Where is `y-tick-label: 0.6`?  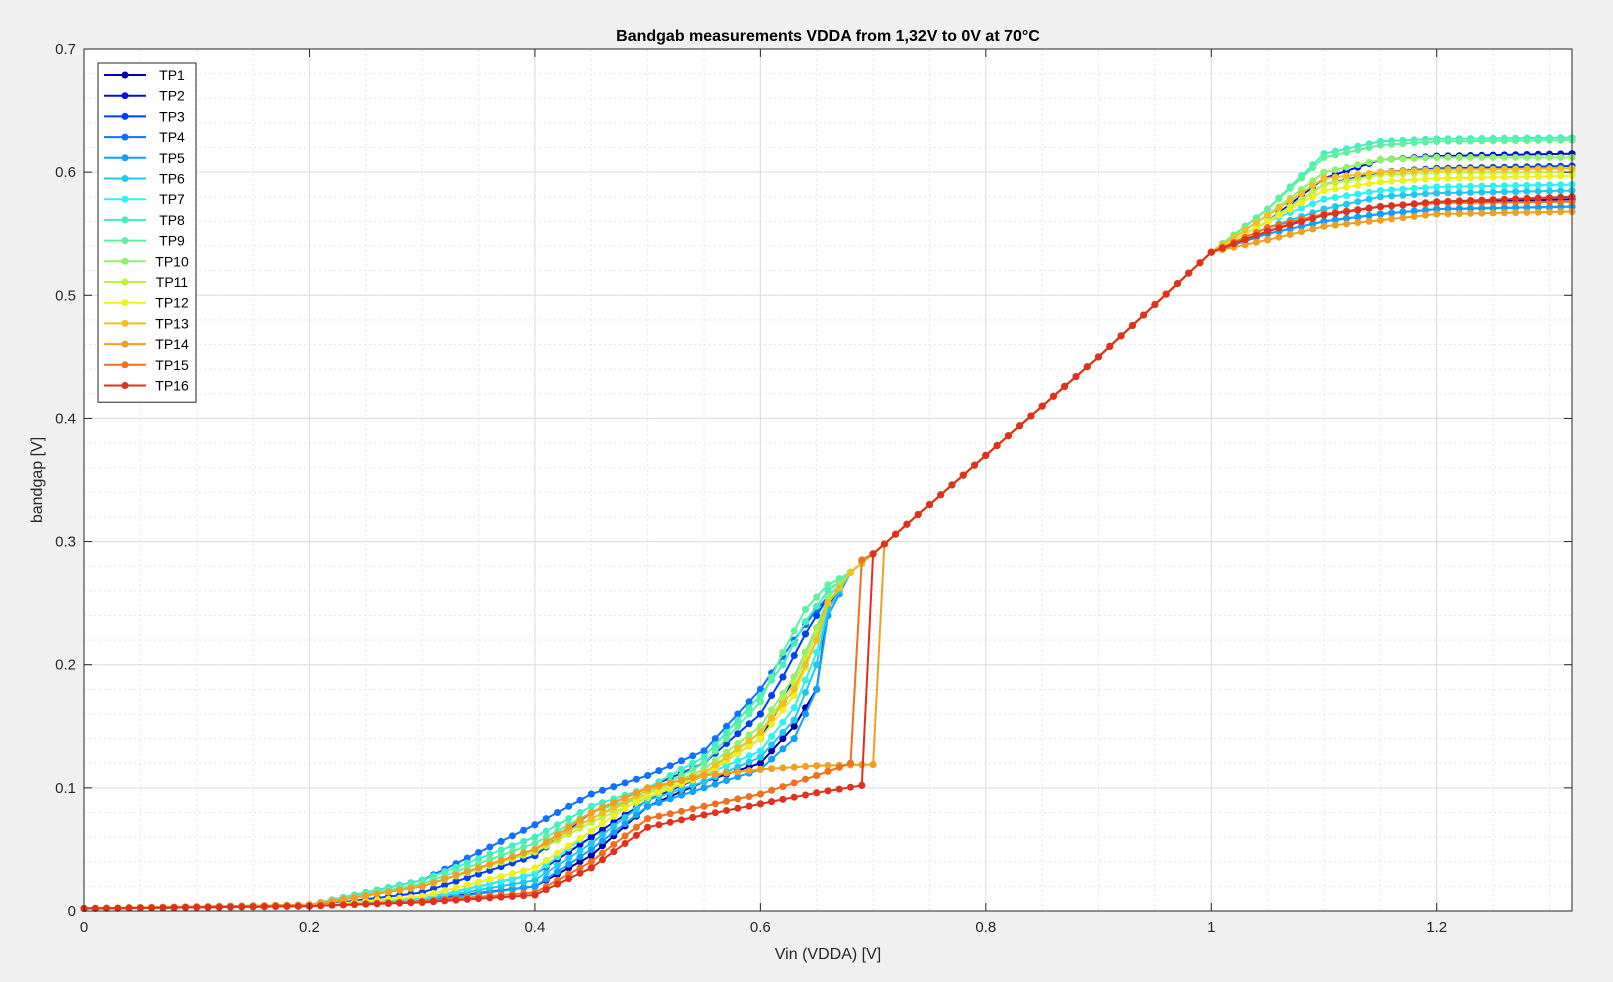 y-tick-label: 0.6 is located at coordinates (65, 172).